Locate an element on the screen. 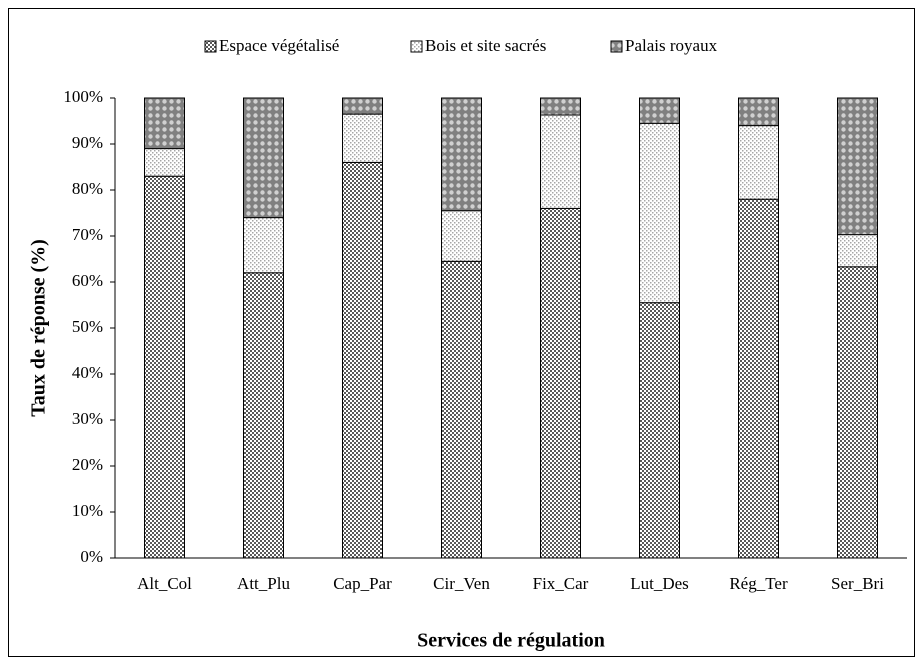 Image resolution: width=923 pixels, height=664 pixels. y-tick-label: 20% is located at coordinates (87, 464).